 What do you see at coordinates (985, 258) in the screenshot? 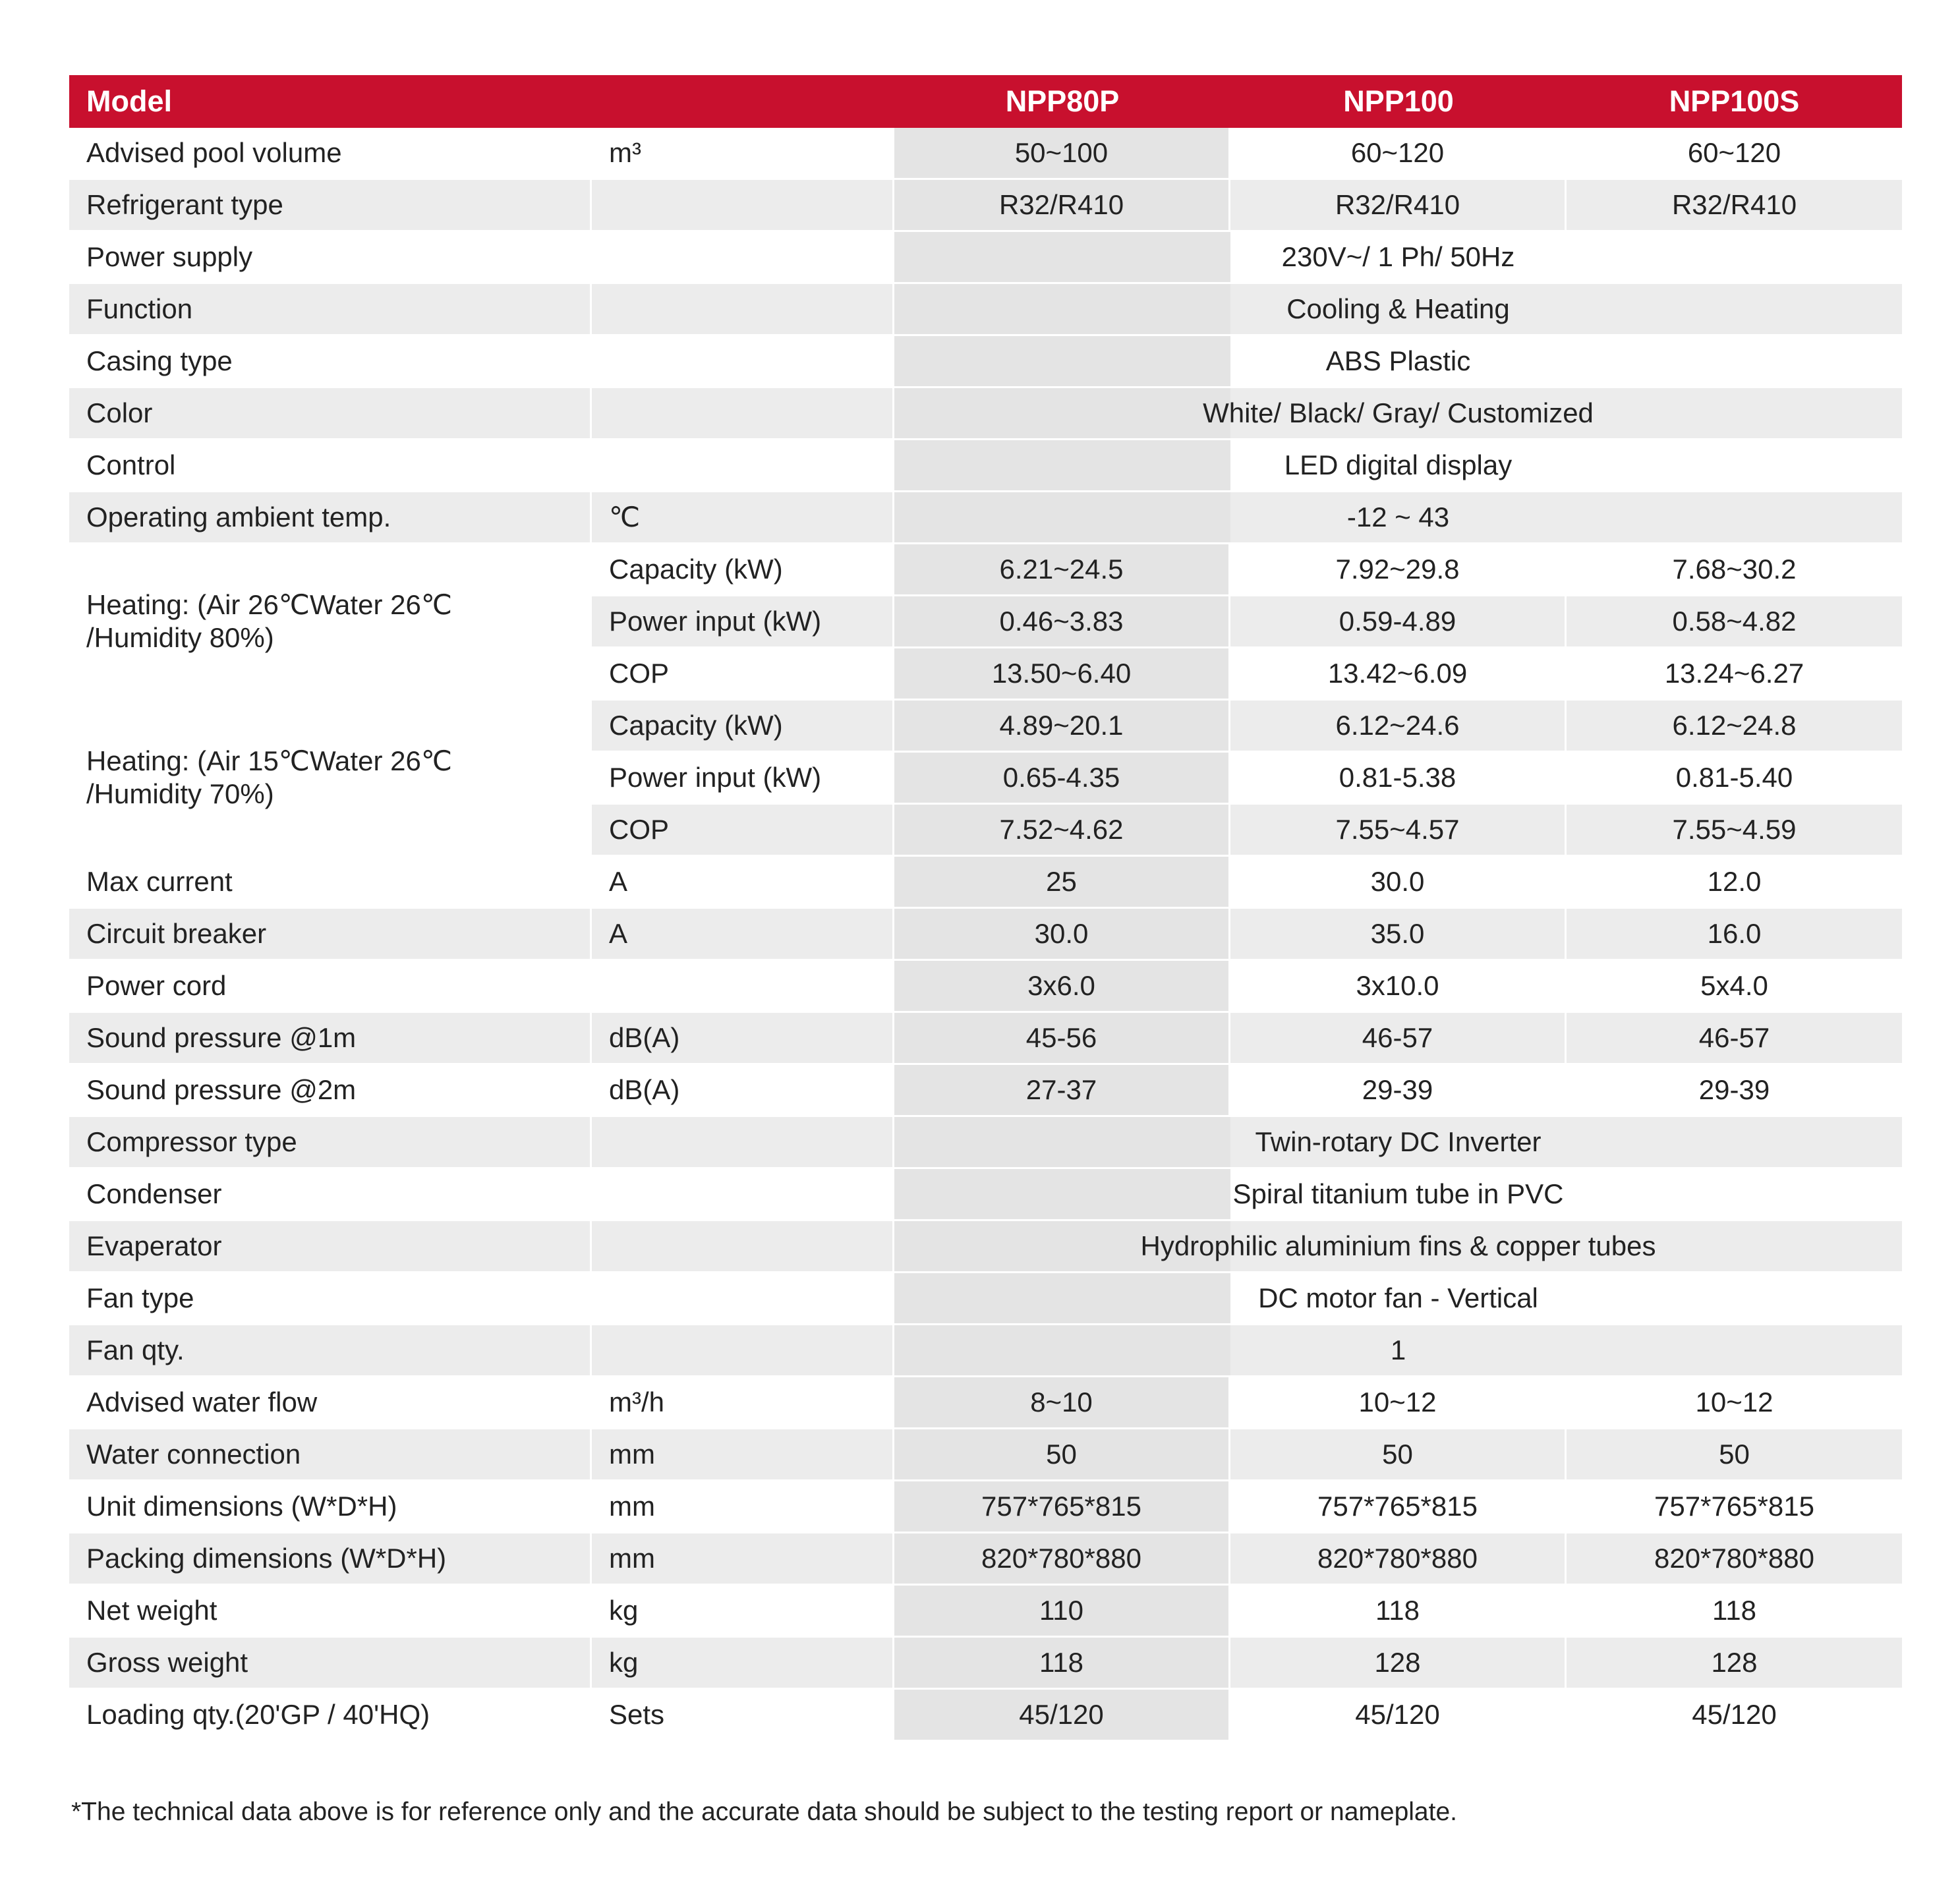
I see `table-row: Power supply 230V~/ 1 Ph/ 50Hz` at bounding box center [985, 258].